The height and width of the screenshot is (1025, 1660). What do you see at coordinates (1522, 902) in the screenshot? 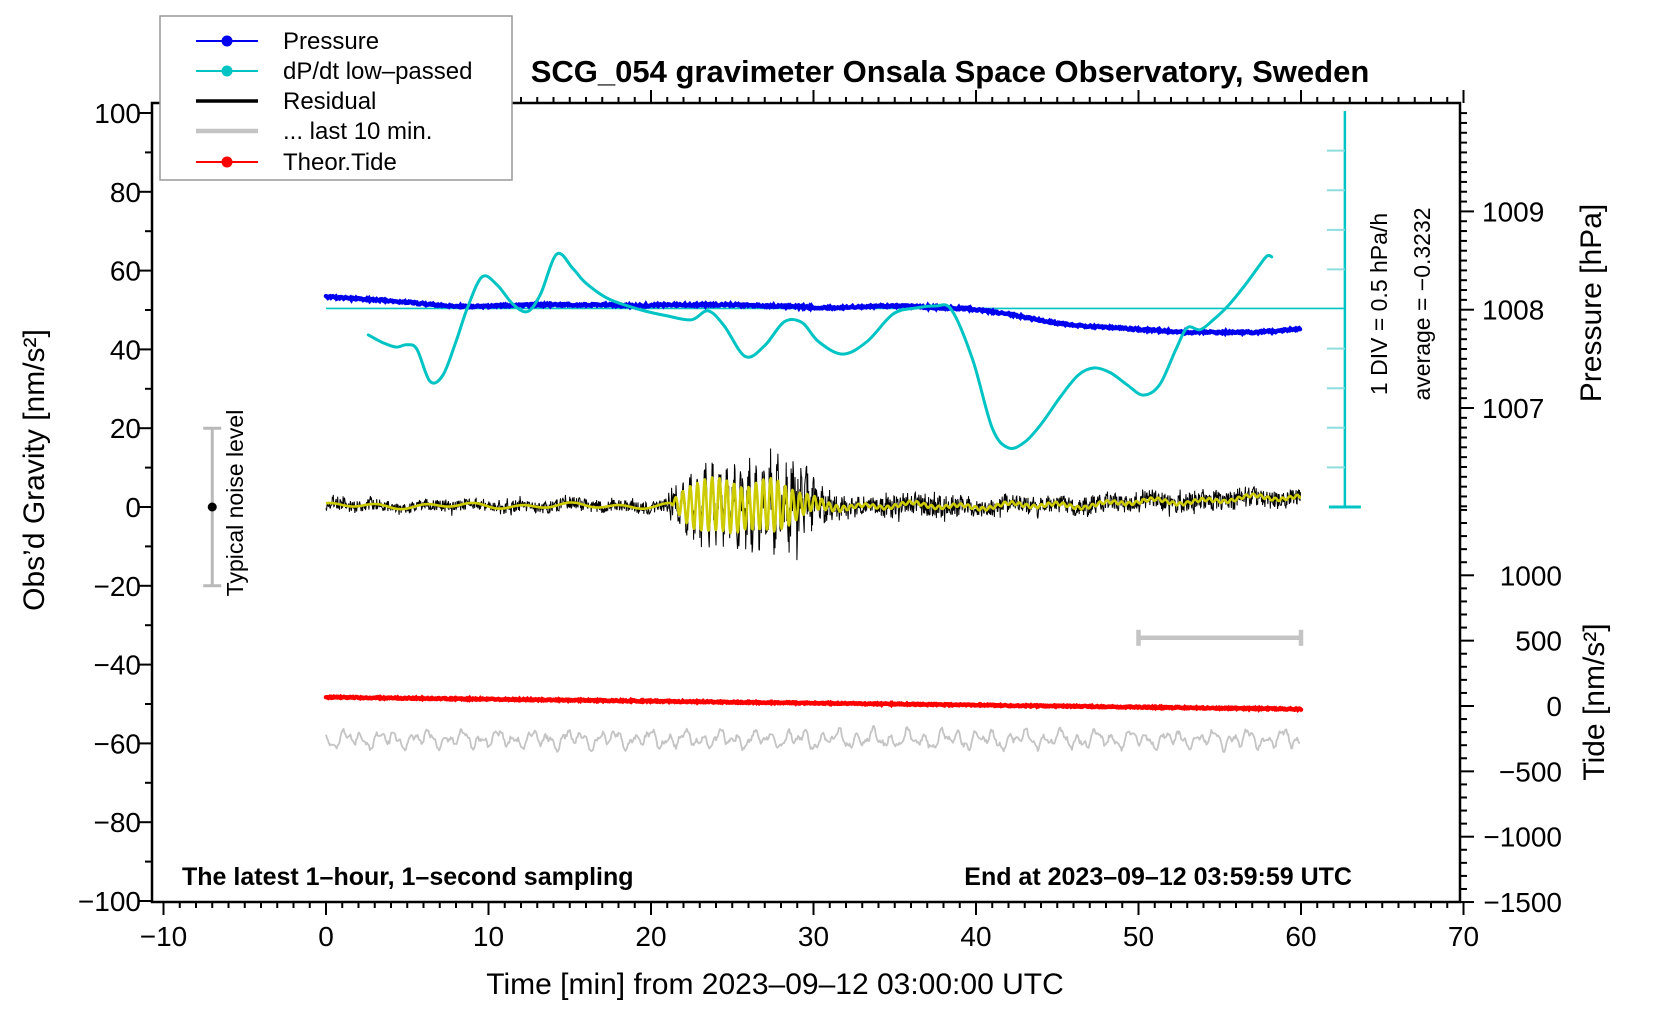
I see `tide-tick-label: −1500` at bounding box center [1522, 902].